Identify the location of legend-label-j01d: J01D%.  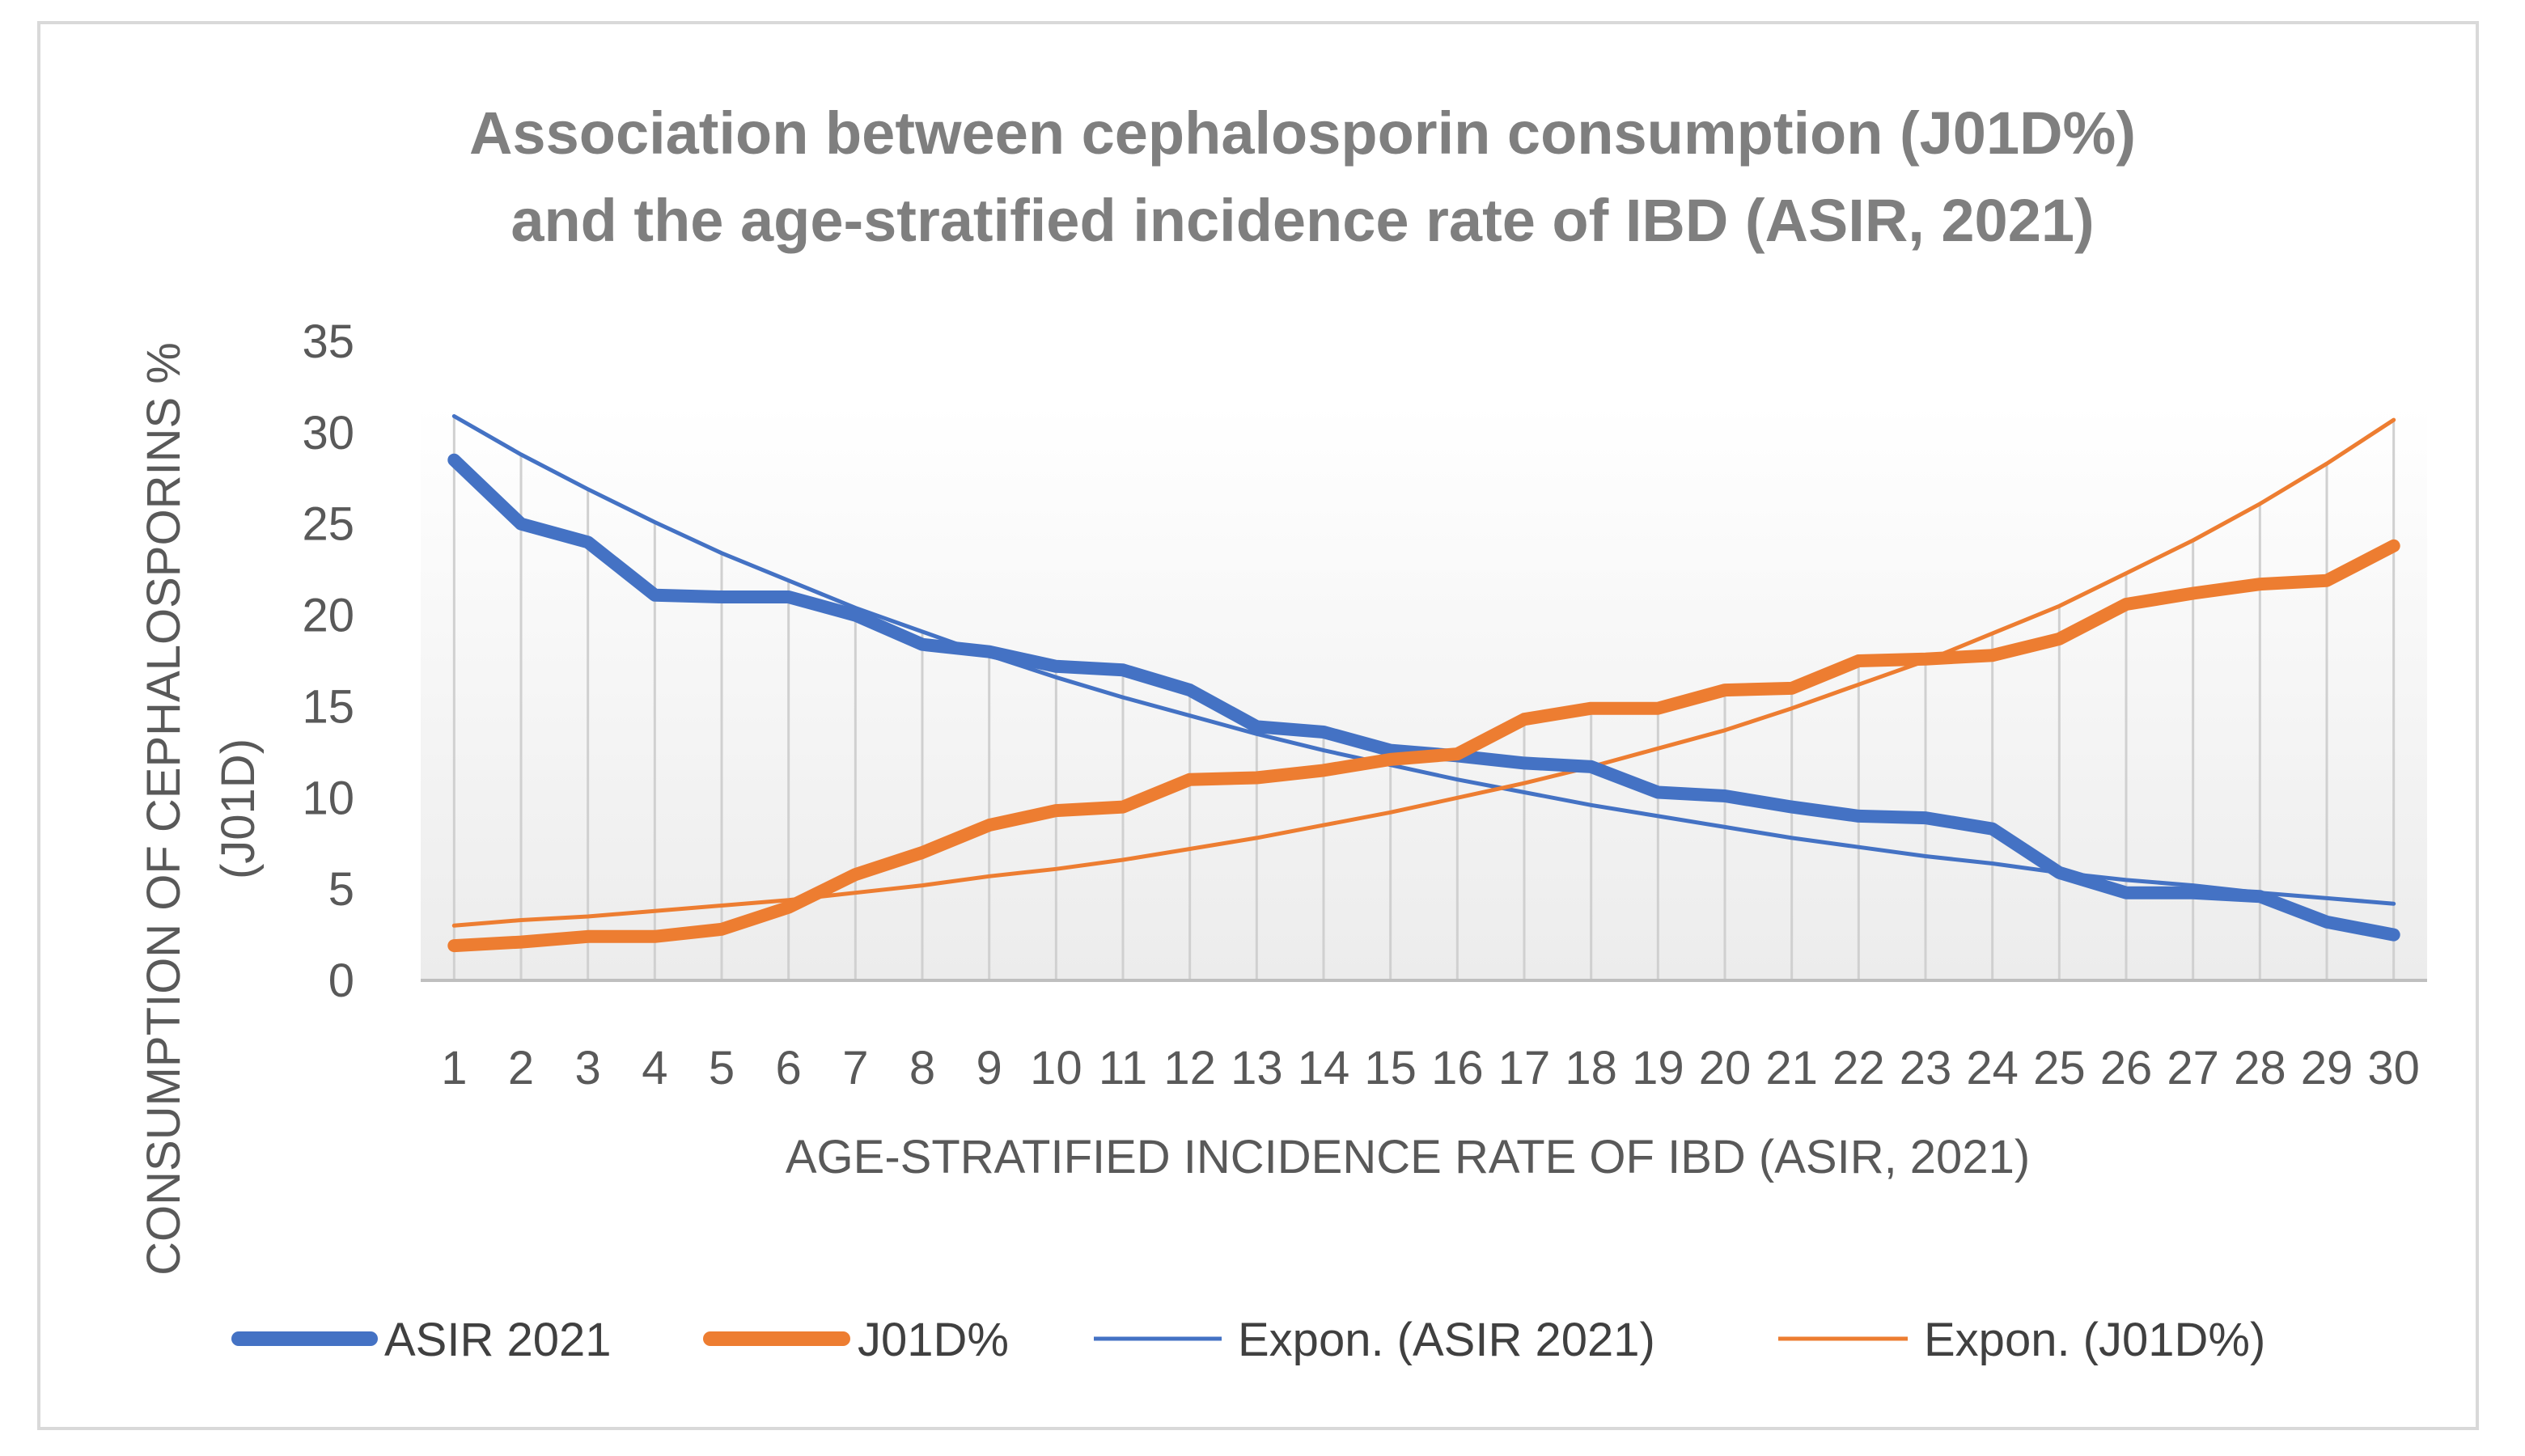
(934, 1340).